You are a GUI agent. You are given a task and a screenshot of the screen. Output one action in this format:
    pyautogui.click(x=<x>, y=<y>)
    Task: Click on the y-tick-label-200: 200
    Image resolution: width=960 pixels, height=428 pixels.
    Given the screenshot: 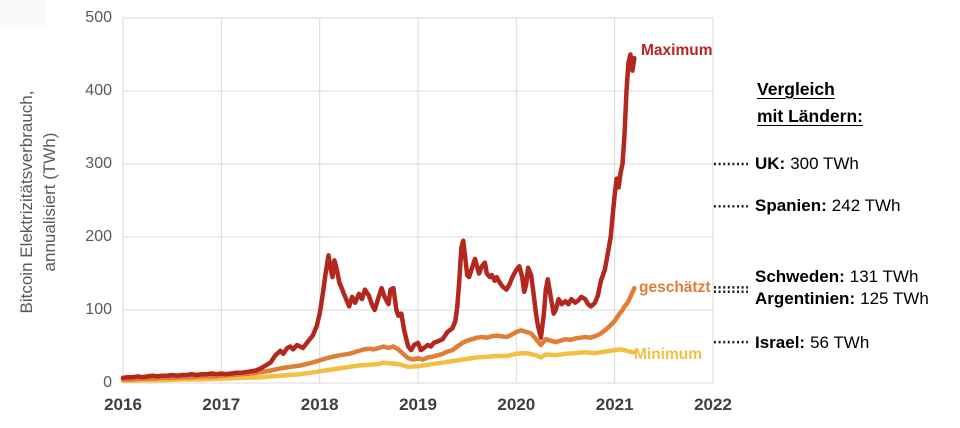 What is the action you would take?
    pyautogui.click(x=98, y=236)
    